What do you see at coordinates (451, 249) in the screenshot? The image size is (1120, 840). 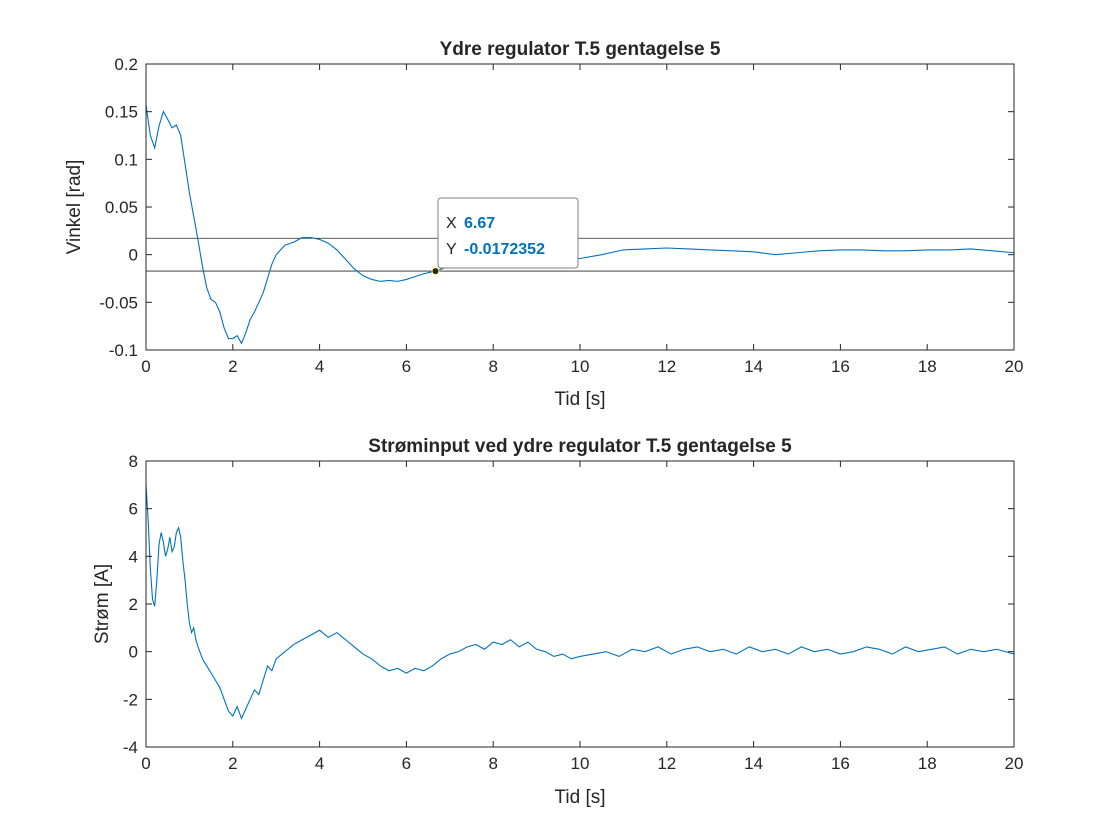 I see `datatip-y-key: Y` at bounding box center [451, 249].